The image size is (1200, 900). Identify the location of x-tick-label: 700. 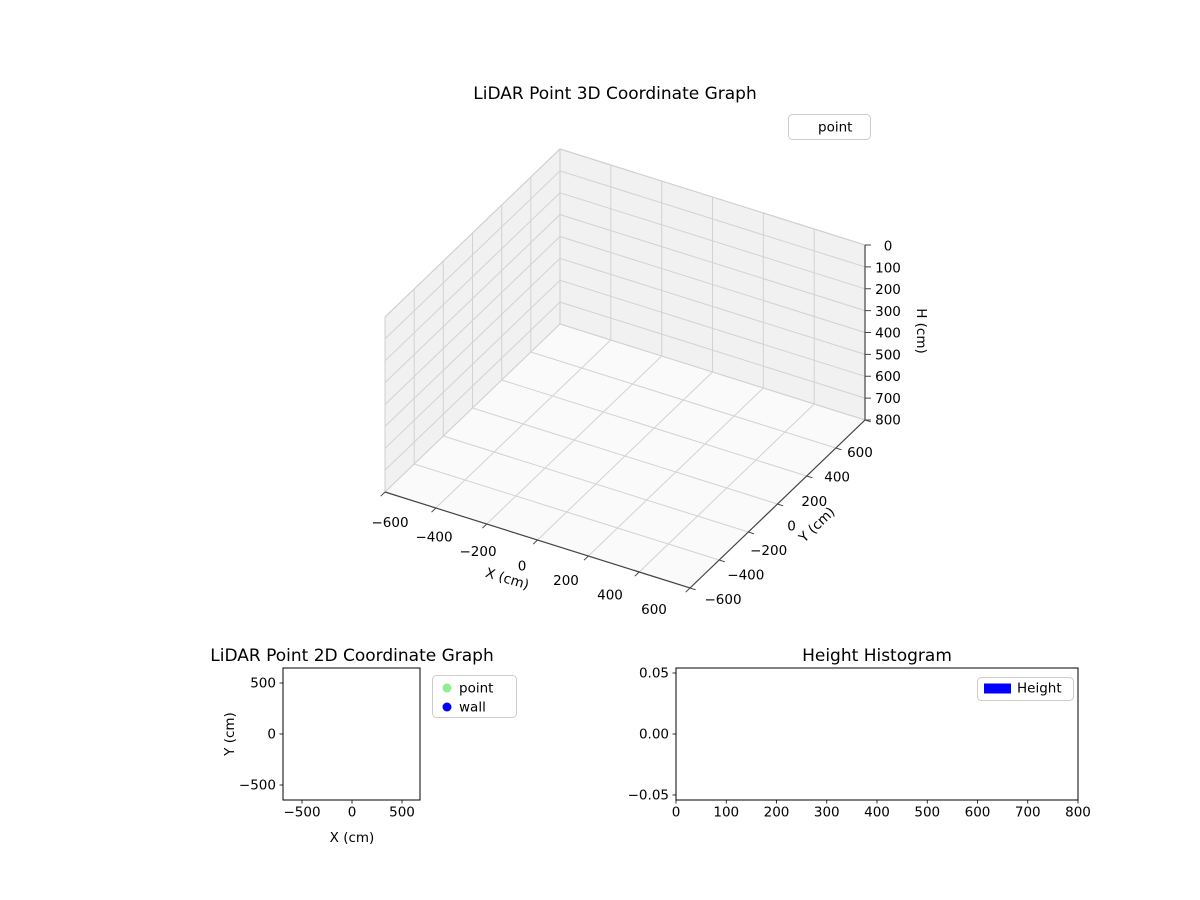
(1028, 813).